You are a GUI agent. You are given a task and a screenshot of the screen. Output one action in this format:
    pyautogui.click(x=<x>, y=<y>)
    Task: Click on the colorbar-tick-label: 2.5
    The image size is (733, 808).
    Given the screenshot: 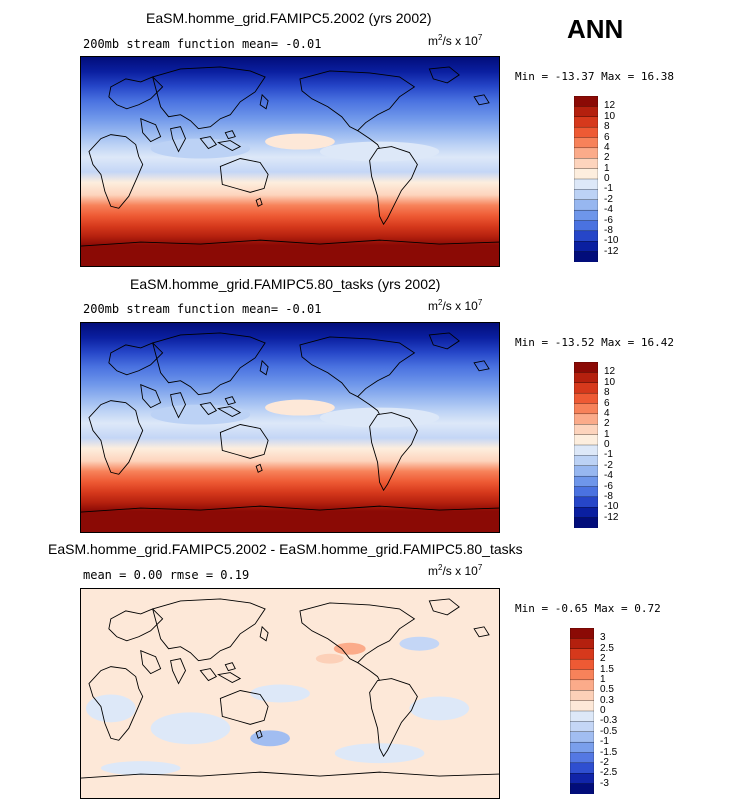 What is the action you would take?
    pyautogui.click(x=607, y=648)
    